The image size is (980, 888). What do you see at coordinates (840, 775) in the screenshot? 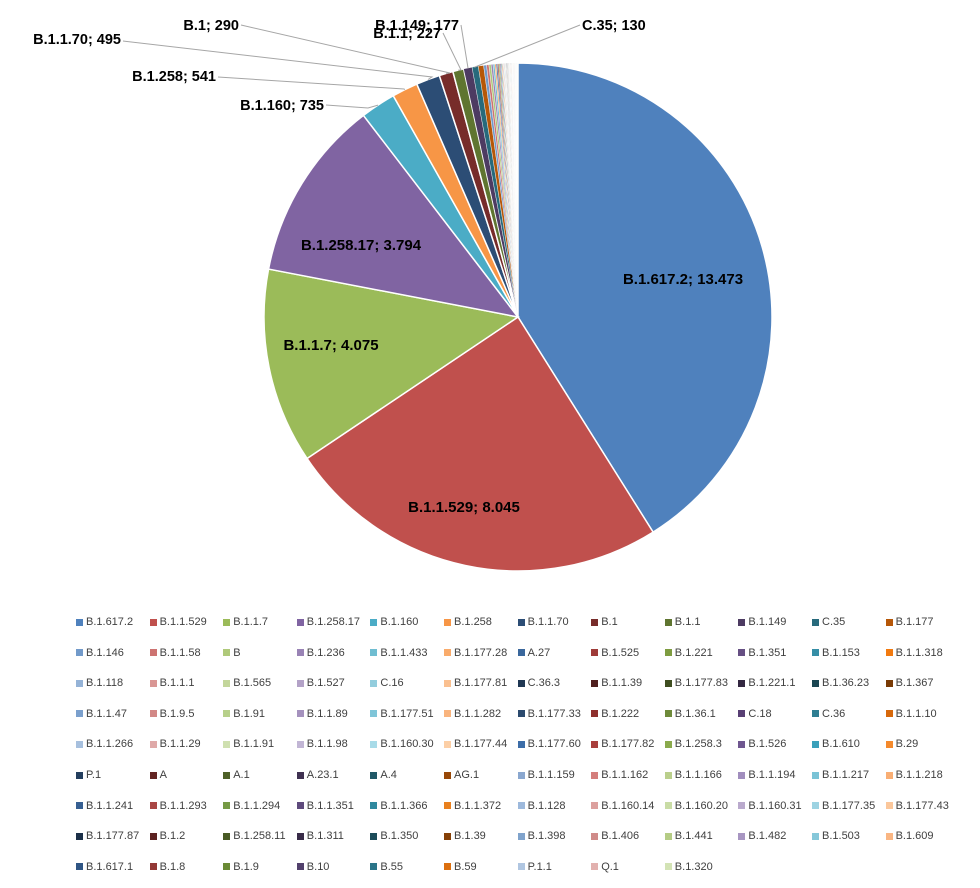
I see `legend-item-b-1-1-217: B.1.1.217` at bounding box center [840, 775].